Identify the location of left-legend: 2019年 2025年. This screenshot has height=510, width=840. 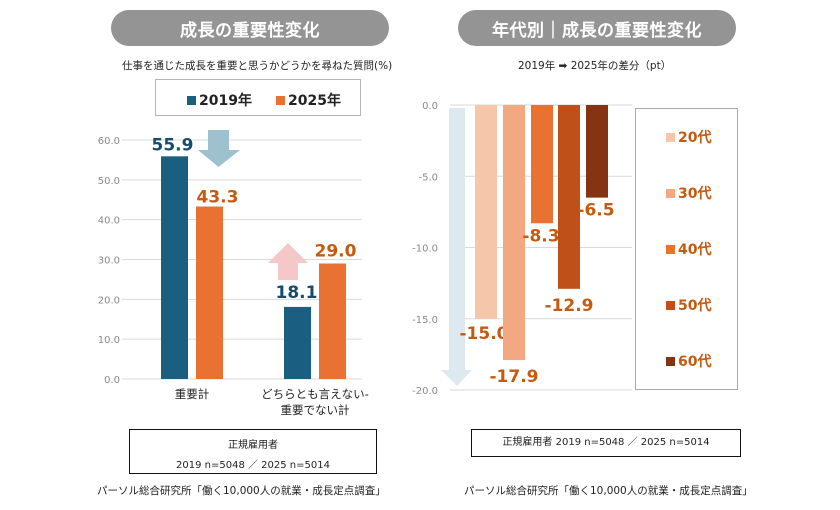
(258, 97).